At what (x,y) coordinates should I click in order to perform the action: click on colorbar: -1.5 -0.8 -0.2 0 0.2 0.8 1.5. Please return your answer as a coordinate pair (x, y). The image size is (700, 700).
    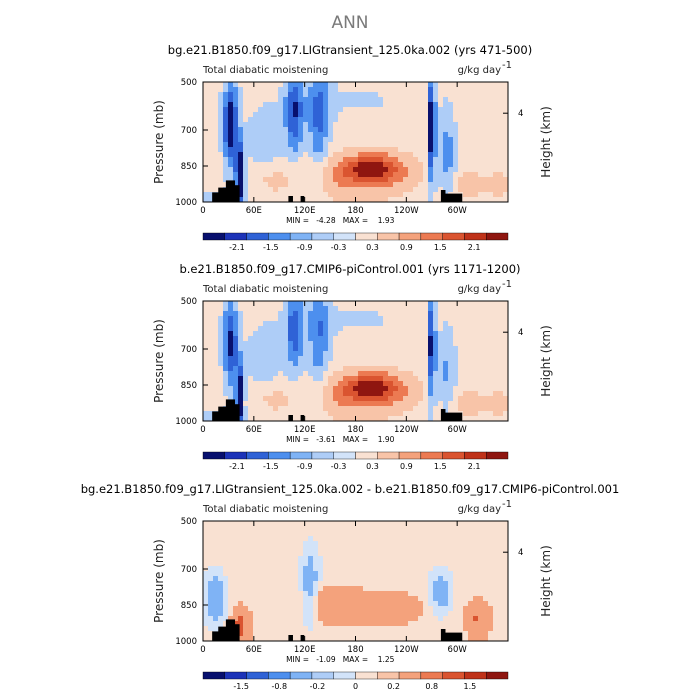
    Looking at the image, I should click on (355, 681).